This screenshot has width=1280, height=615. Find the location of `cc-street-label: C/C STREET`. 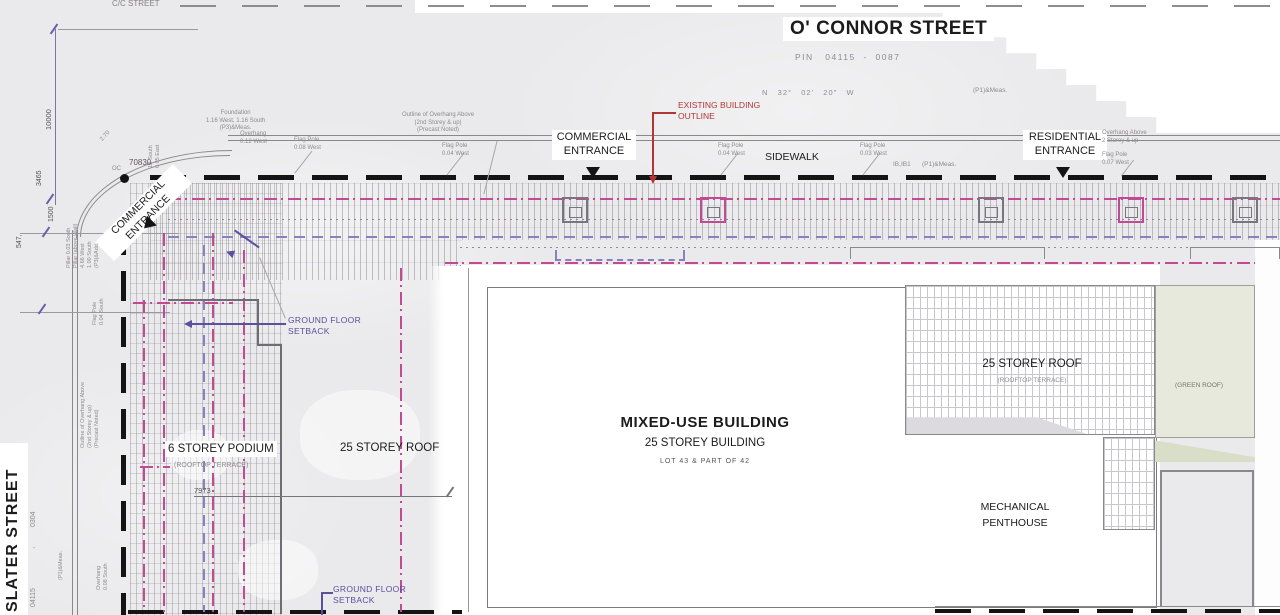

cc-street-label: C/C STREET is located at coordinates (136, 4).